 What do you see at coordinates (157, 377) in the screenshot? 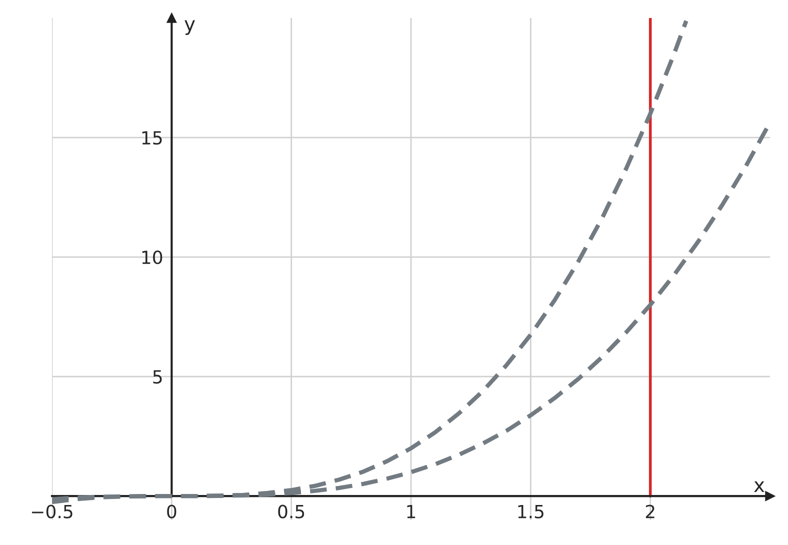
I see `y-tick-label: 5` at bounding box center [157, 377].